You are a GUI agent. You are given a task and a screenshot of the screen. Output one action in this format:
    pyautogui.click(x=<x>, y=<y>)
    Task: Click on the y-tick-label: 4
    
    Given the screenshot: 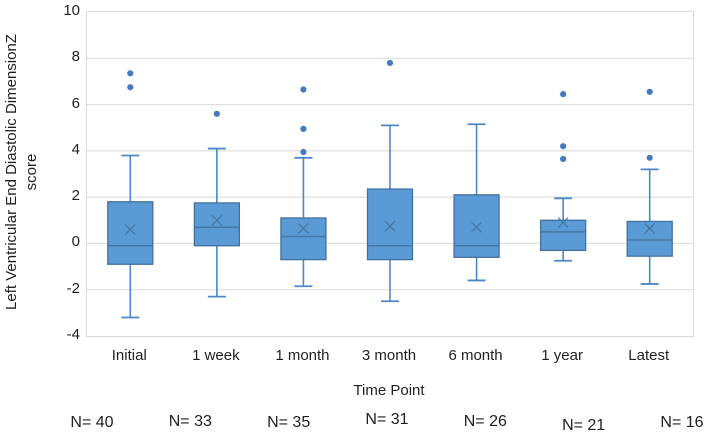 What is the action you would take?
    pyautogui.click(x=75, y=149)
    